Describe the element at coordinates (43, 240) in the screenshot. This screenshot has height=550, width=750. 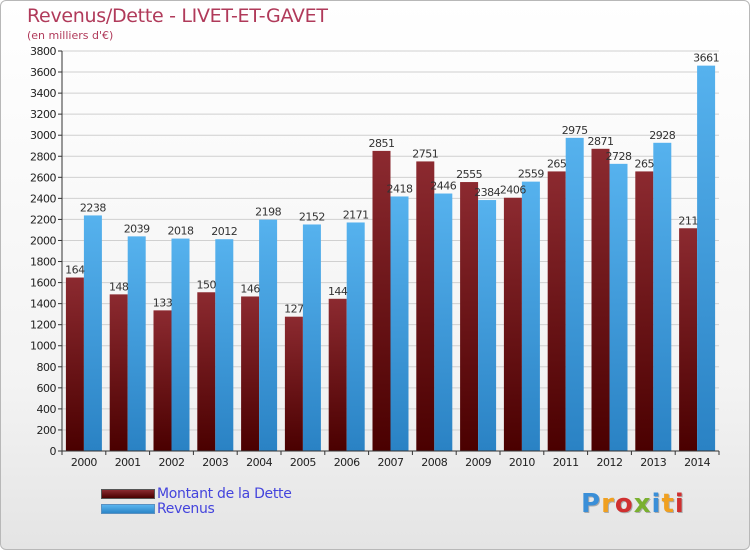
I see `y-tick-label: 2000` at that location.